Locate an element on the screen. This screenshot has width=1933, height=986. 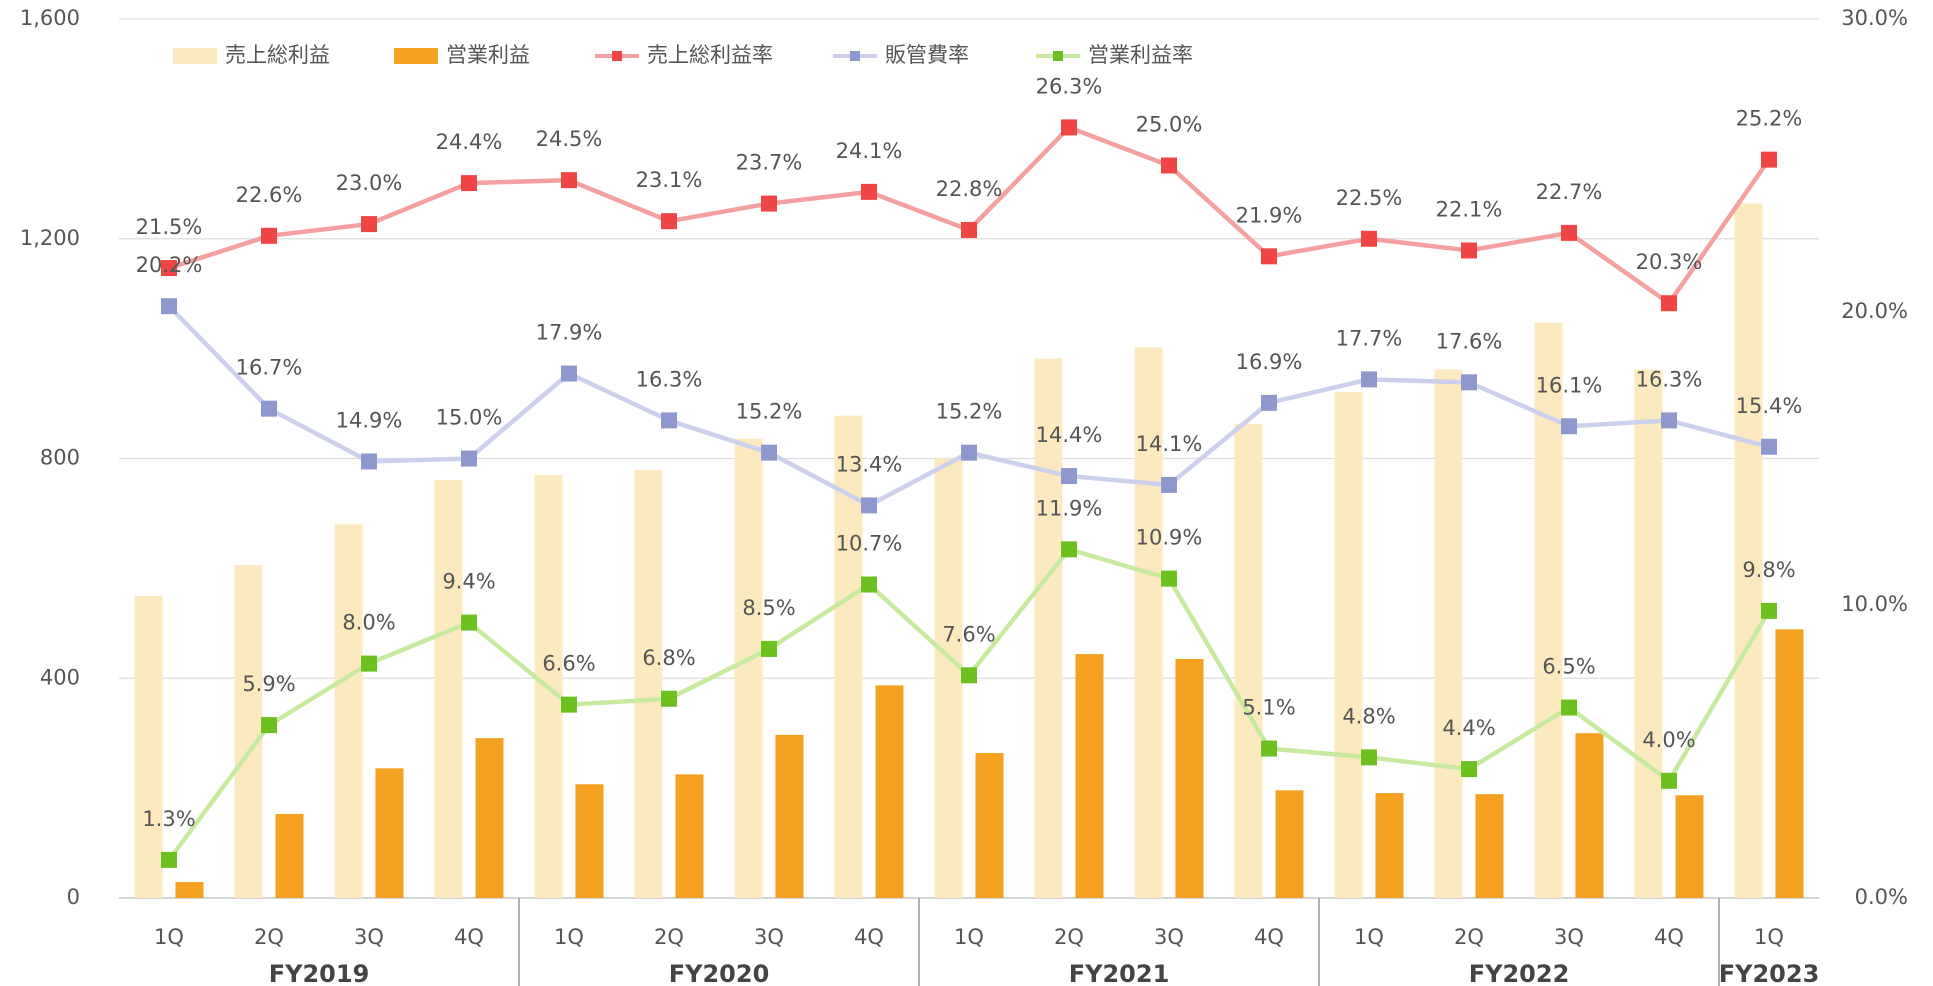
data-label: 5.1% is located at coordinates (1268, 708).